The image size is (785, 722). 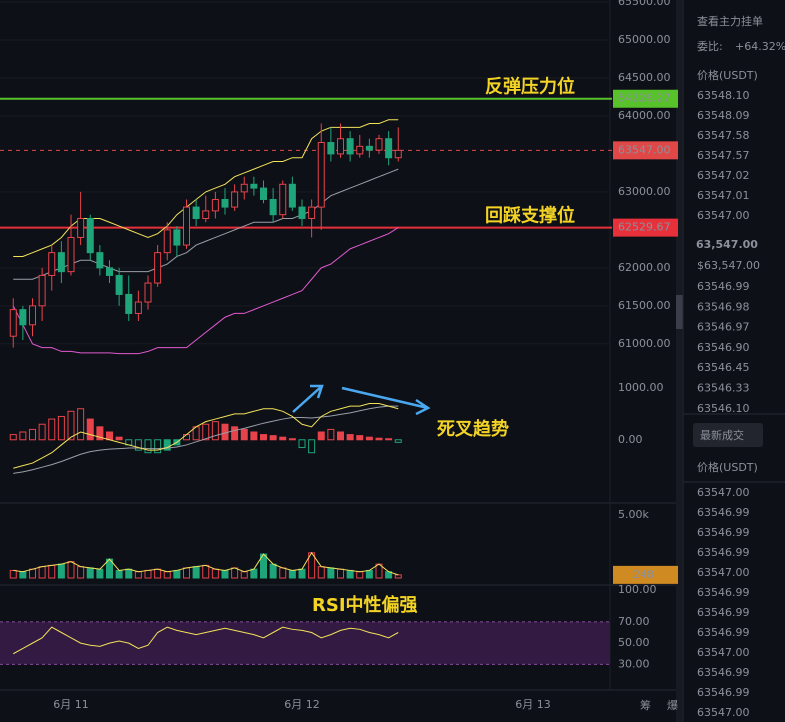 What do you see at coordinates (679, 312) in the screenshot?
I see `scroll-handle` at bounding box center [679, 312].